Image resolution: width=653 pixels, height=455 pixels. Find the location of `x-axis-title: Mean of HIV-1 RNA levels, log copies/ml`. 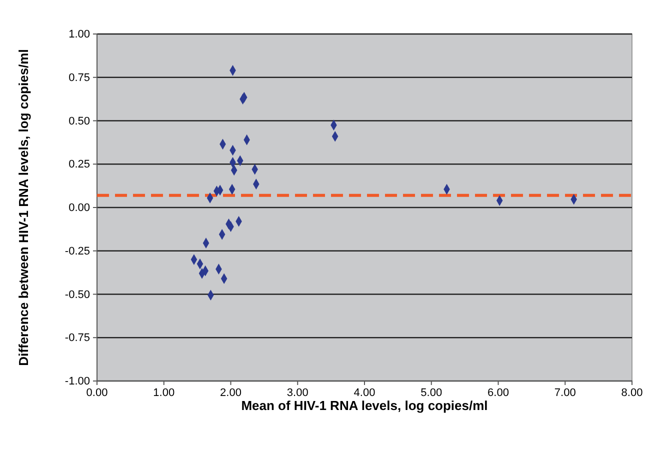

x-axis-title: Mean of HIV-1 RNA levels, log copies/ml is located at coordinates (364, 405).